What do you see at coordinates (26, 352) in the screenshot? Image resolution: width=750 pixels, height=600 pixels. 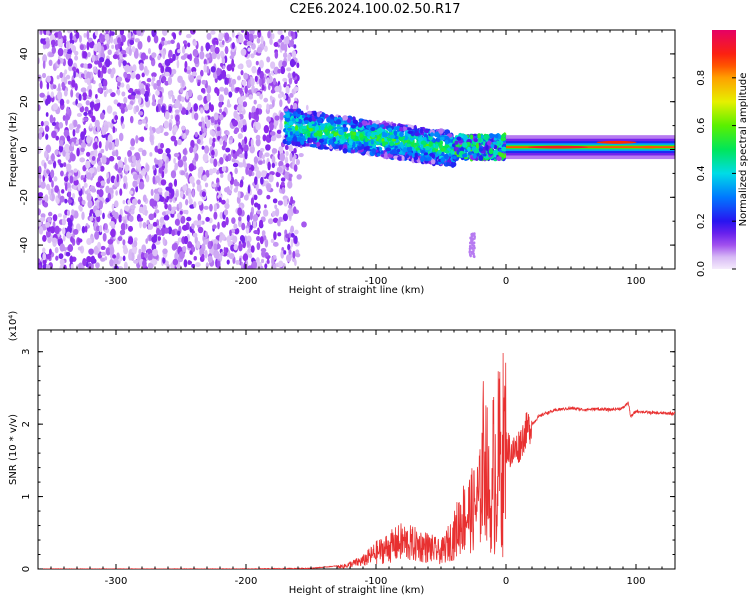 I see `y-tick-label: 3` at bounding box center [26, 352].